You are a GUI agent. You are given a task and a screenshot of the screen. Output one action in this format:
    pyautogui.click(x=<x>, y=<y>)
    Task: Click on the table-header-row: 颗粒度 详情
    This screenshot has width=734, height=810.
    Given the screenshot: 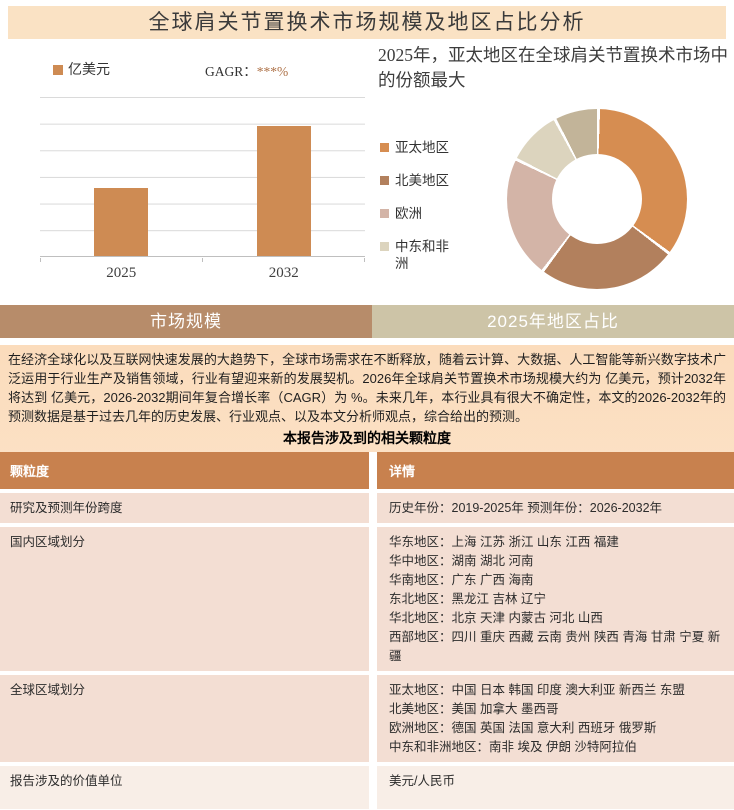 What is the action you would take?
    pyautogui.click(x=367, y=470)
    